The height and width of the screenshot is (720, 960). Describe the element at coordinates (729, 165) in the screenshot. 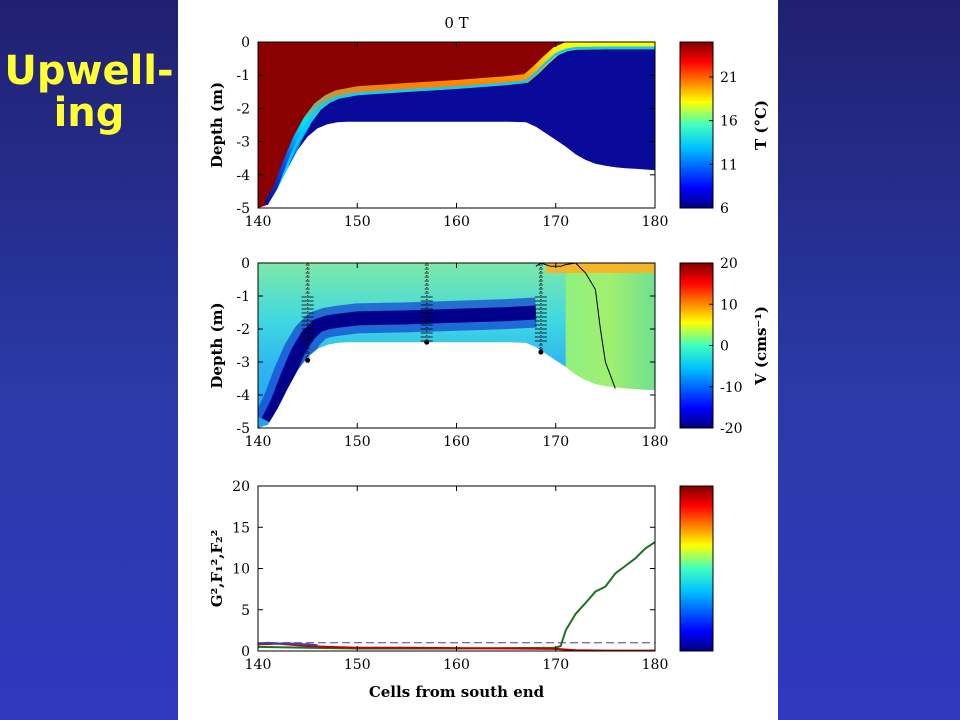

I see `colorbar-tick-label: 11` at that location.